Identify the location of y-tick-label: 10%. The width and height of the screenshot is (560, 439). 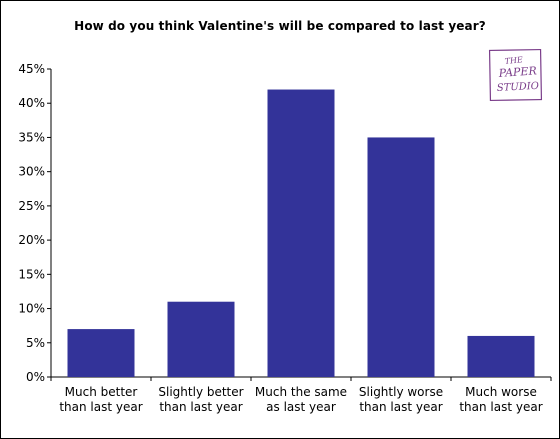
(31, 309).